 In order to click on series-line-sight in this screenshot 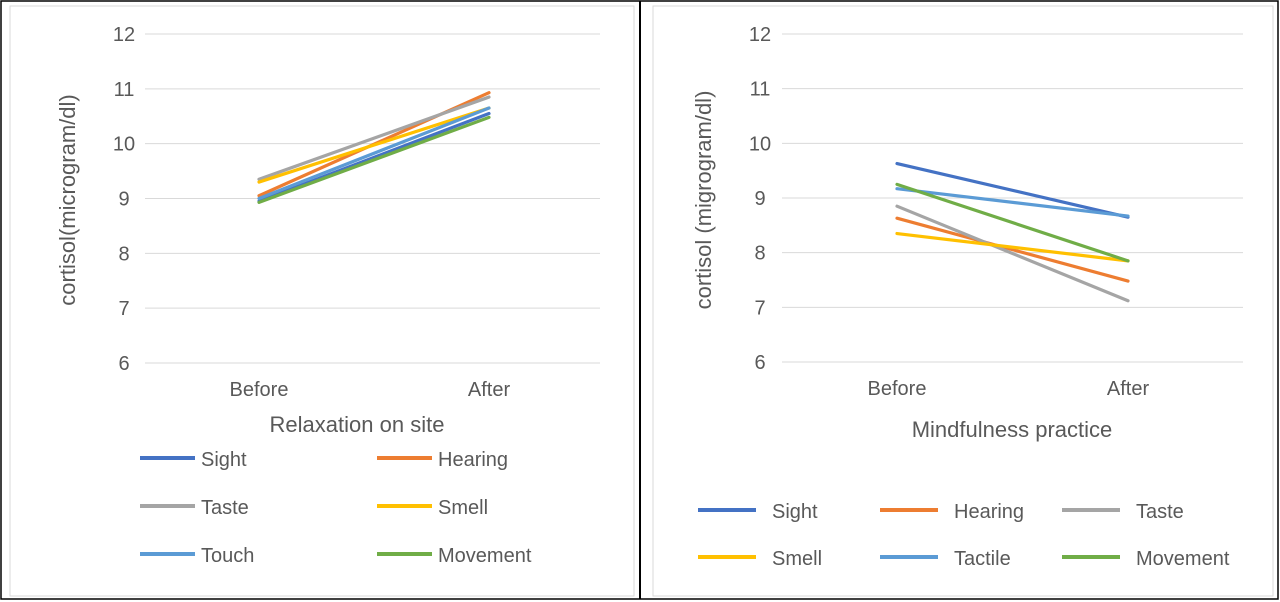, I will do `click(1012, 190)`.